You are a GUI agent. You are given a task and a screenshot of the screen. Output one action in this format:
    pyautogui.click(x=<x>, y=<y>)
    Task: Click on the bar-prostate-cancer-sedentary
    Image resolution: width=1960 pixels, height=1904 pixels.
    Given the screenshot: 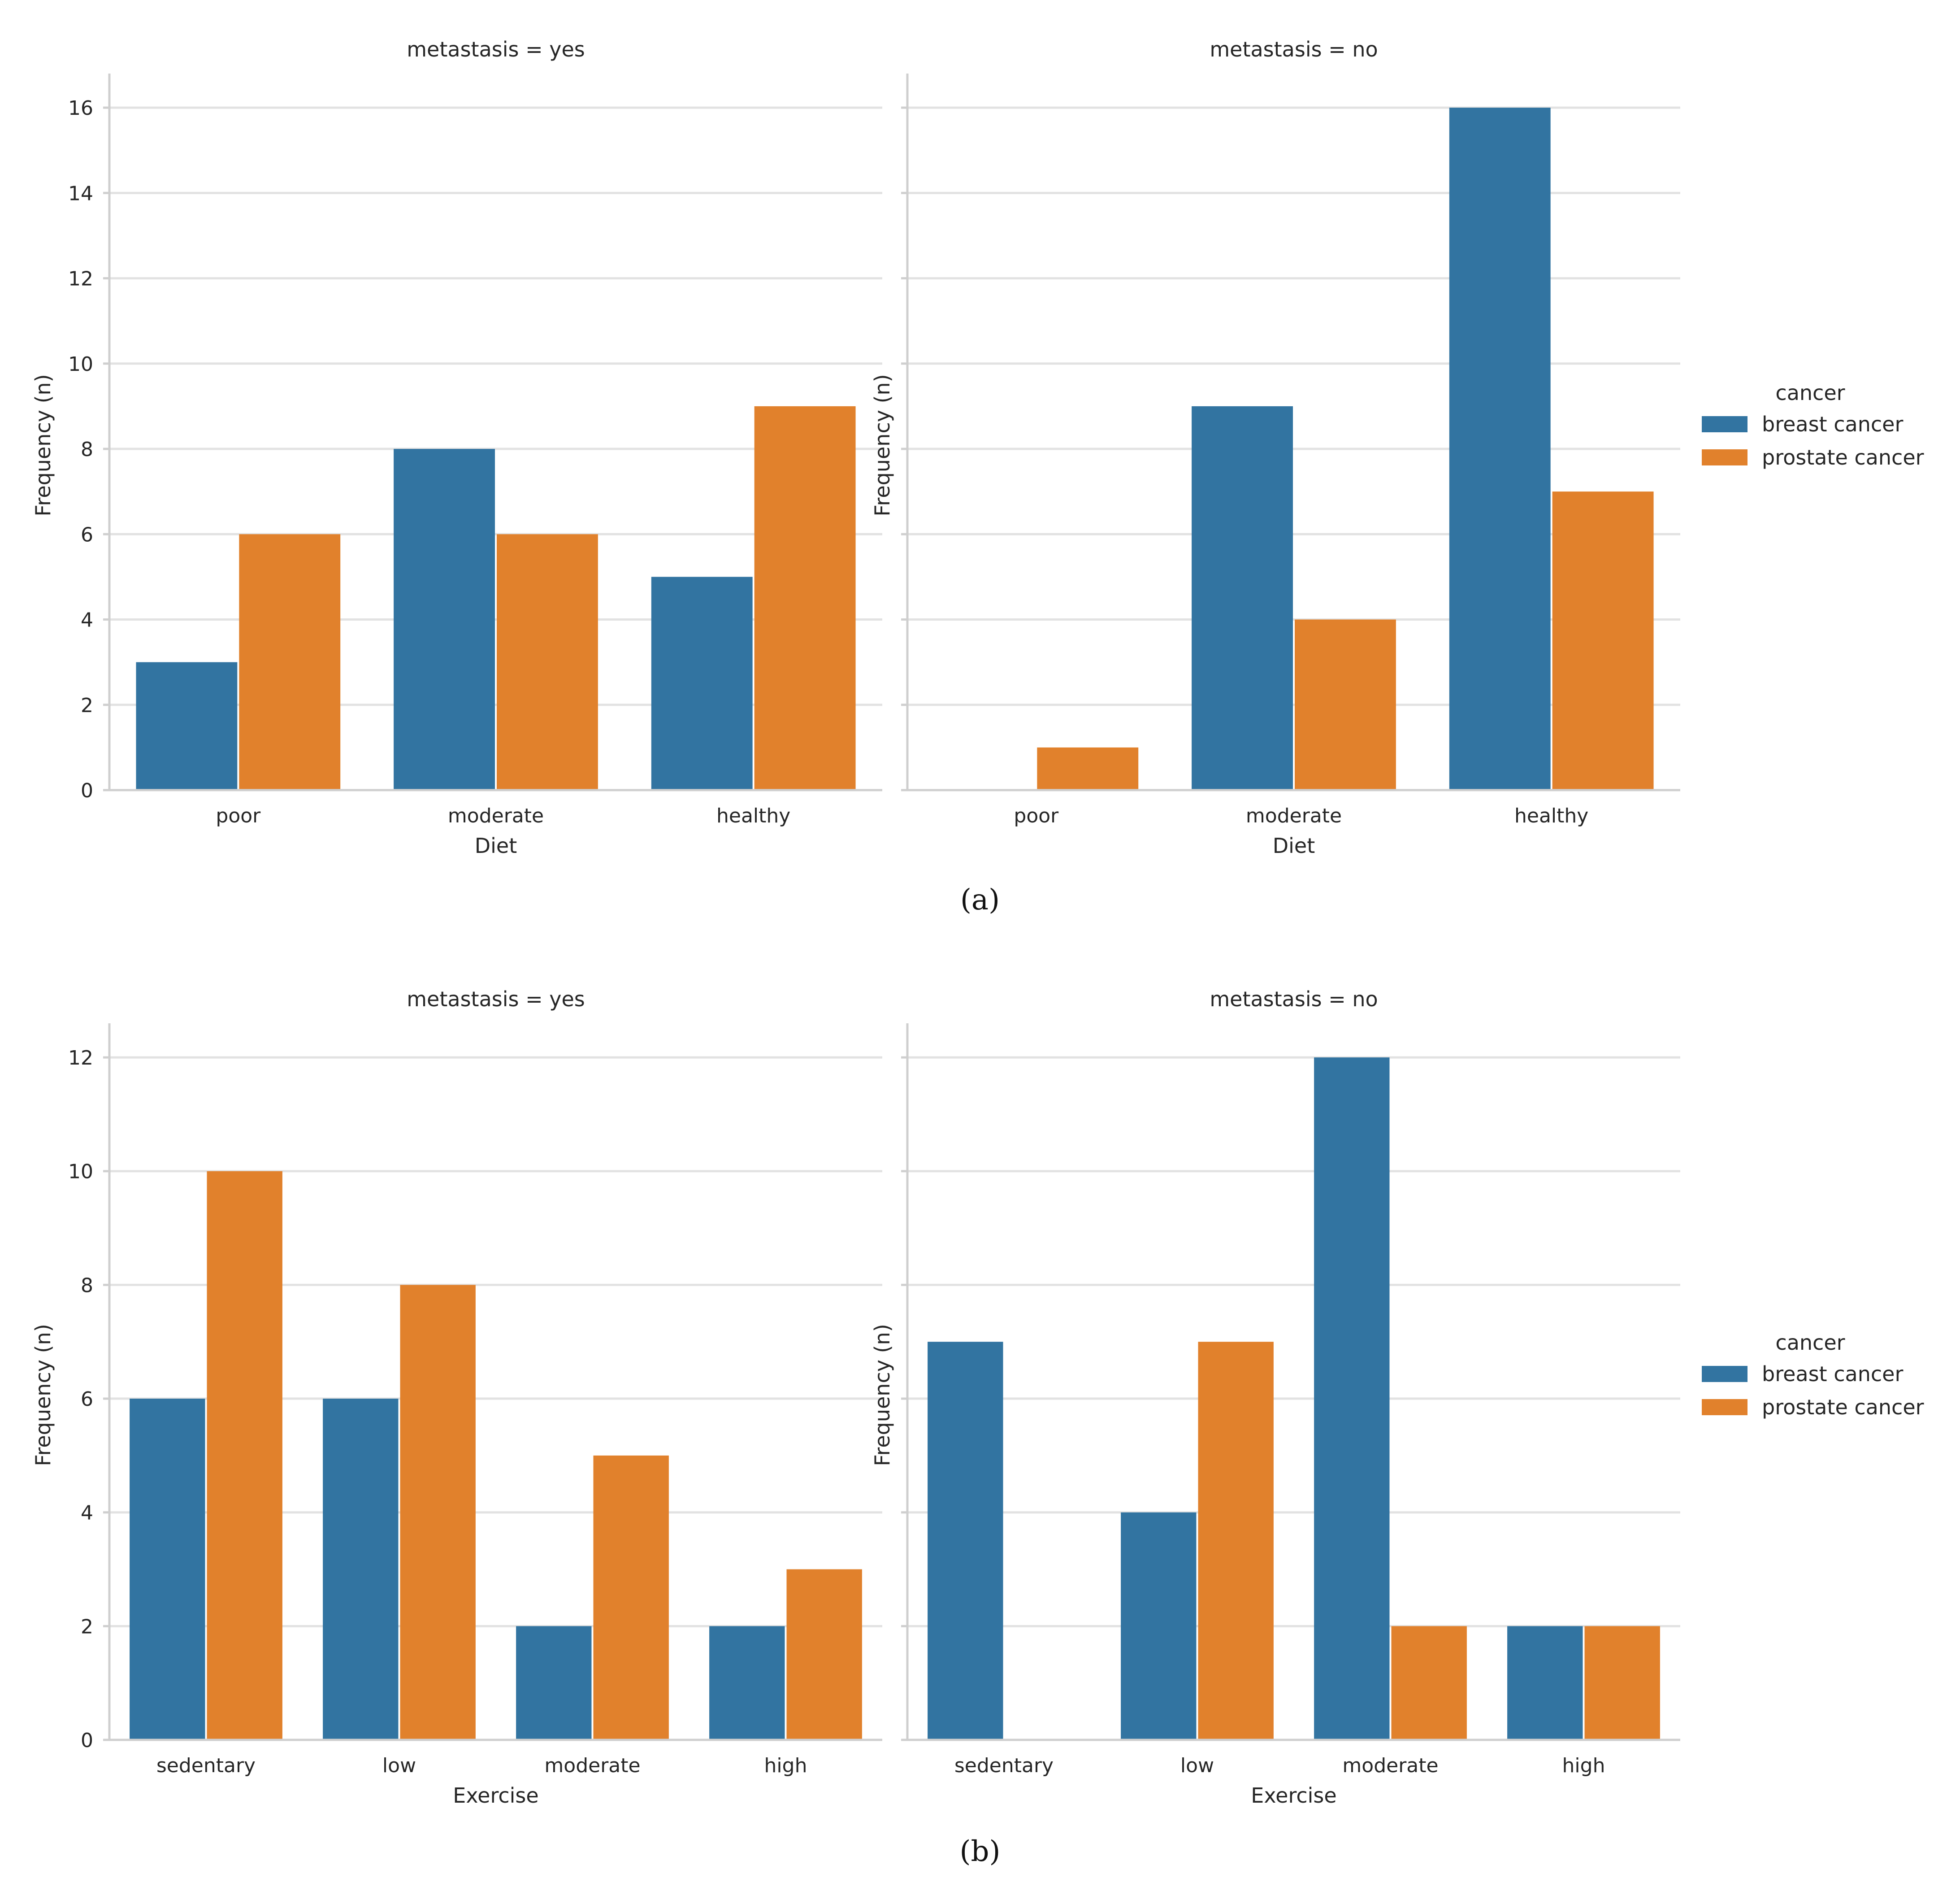 What is the action you would take?
    pyautogui.click(x=244, y=1455)
    